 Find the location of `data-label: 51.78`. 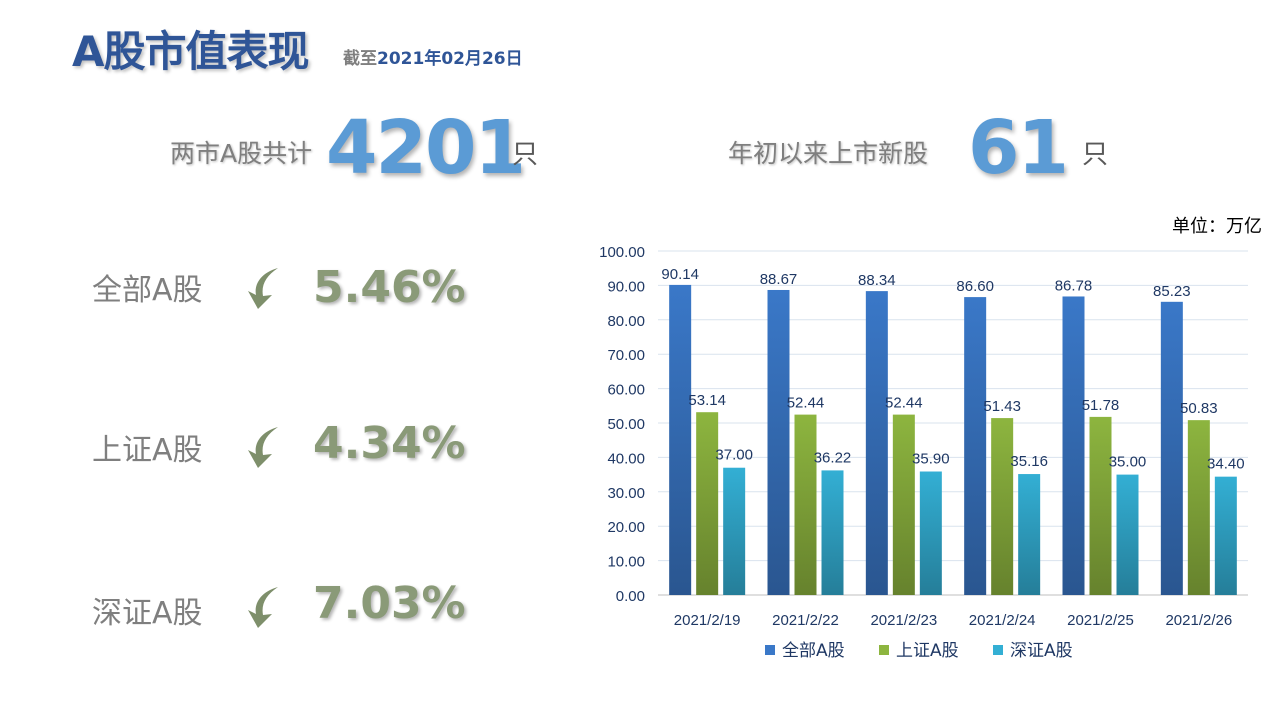

data-label: 51.78 is located at coordinates (1101, 405).